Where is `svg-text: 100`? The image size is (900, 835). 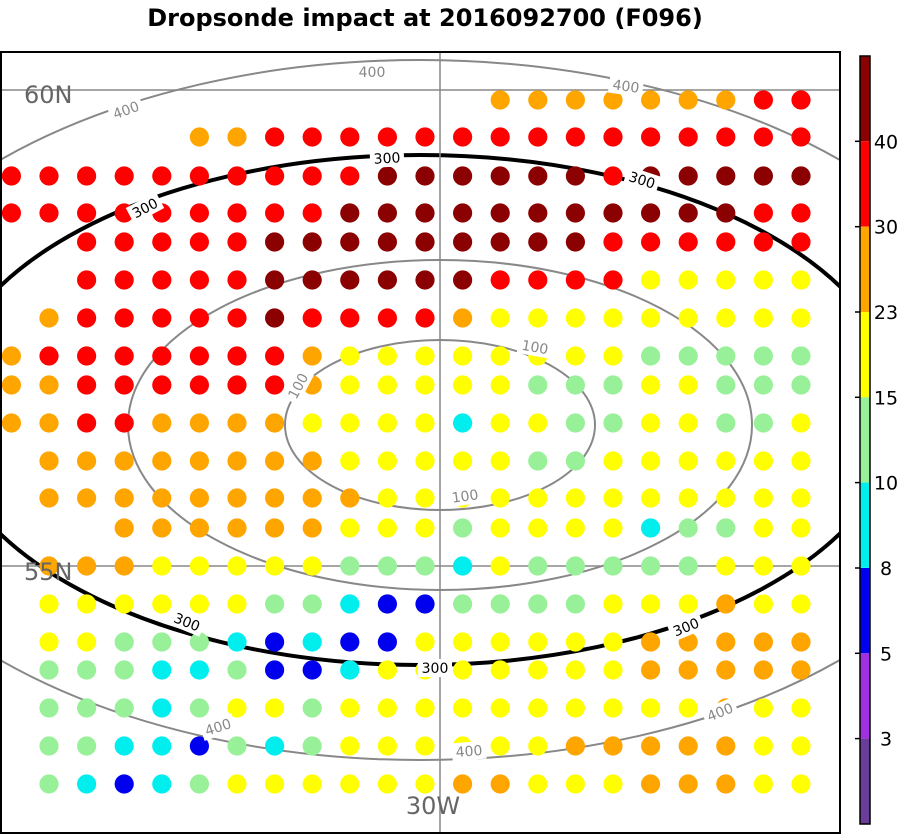
svg-text: 100 is located at coordinates (534, 348).